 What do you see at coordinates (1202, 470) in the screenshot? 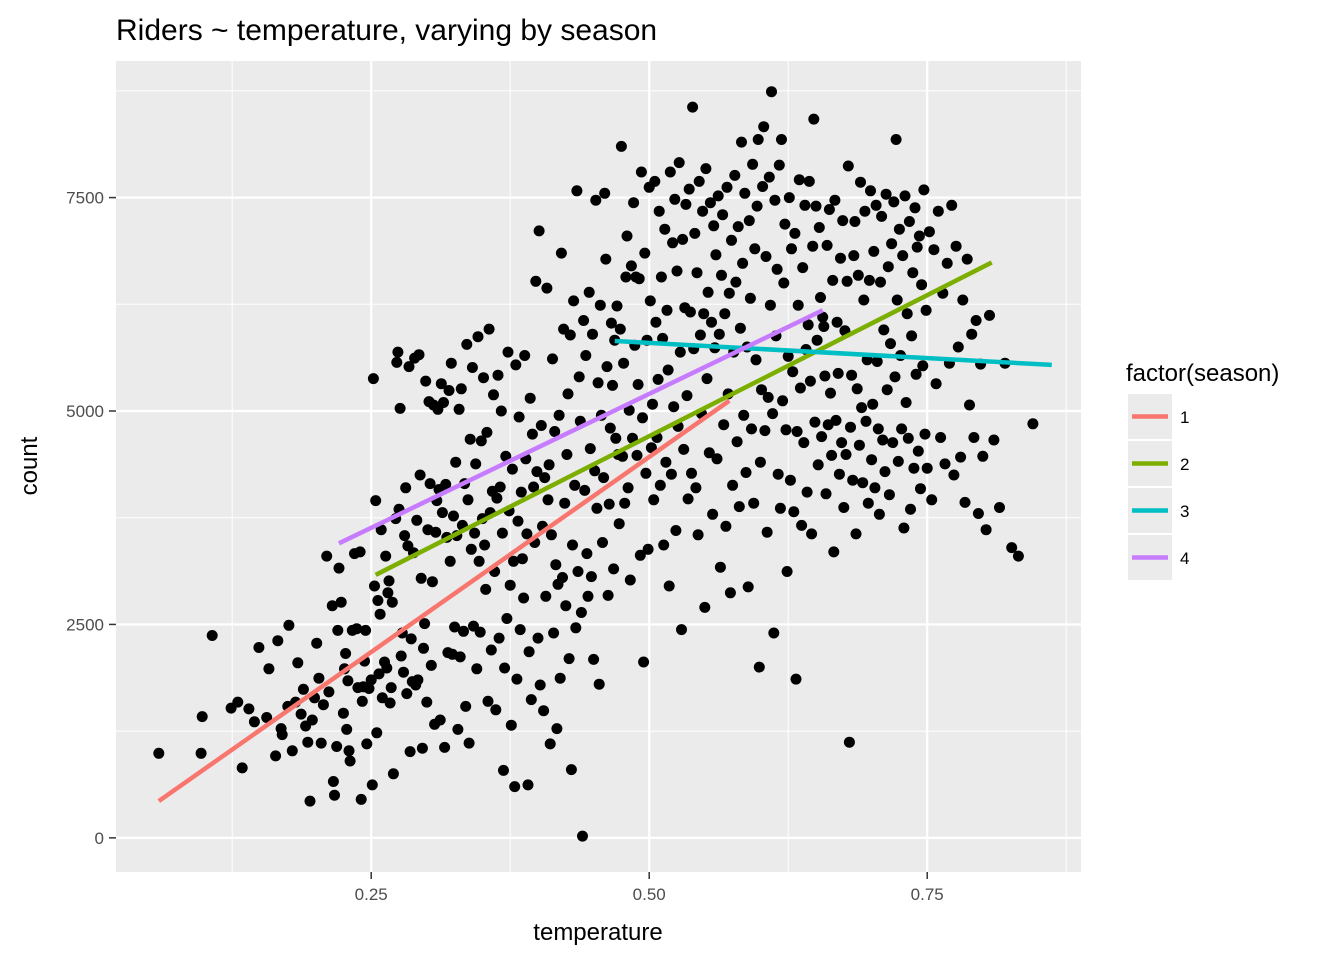
I see `legend: factor(season) 1 2 3 4` at bounding box center [1202, 470].